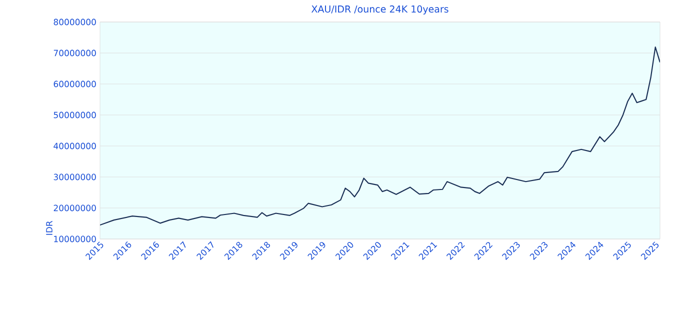 The image size is (680, 320). I want to click on y-axis-title: IDR, so click(49, 227).